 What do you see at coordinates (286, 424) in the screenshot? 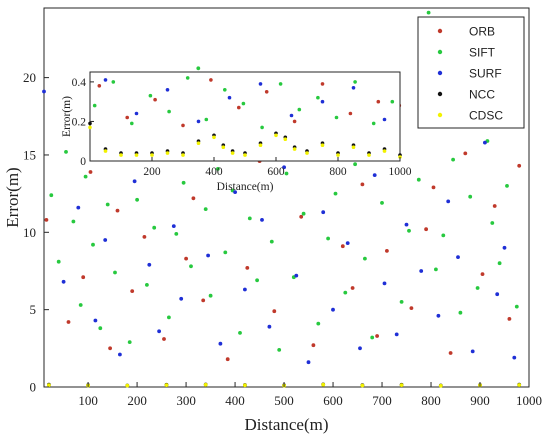
I see `x-axis-title: Distance(m)` at bounding box center [286, 424].